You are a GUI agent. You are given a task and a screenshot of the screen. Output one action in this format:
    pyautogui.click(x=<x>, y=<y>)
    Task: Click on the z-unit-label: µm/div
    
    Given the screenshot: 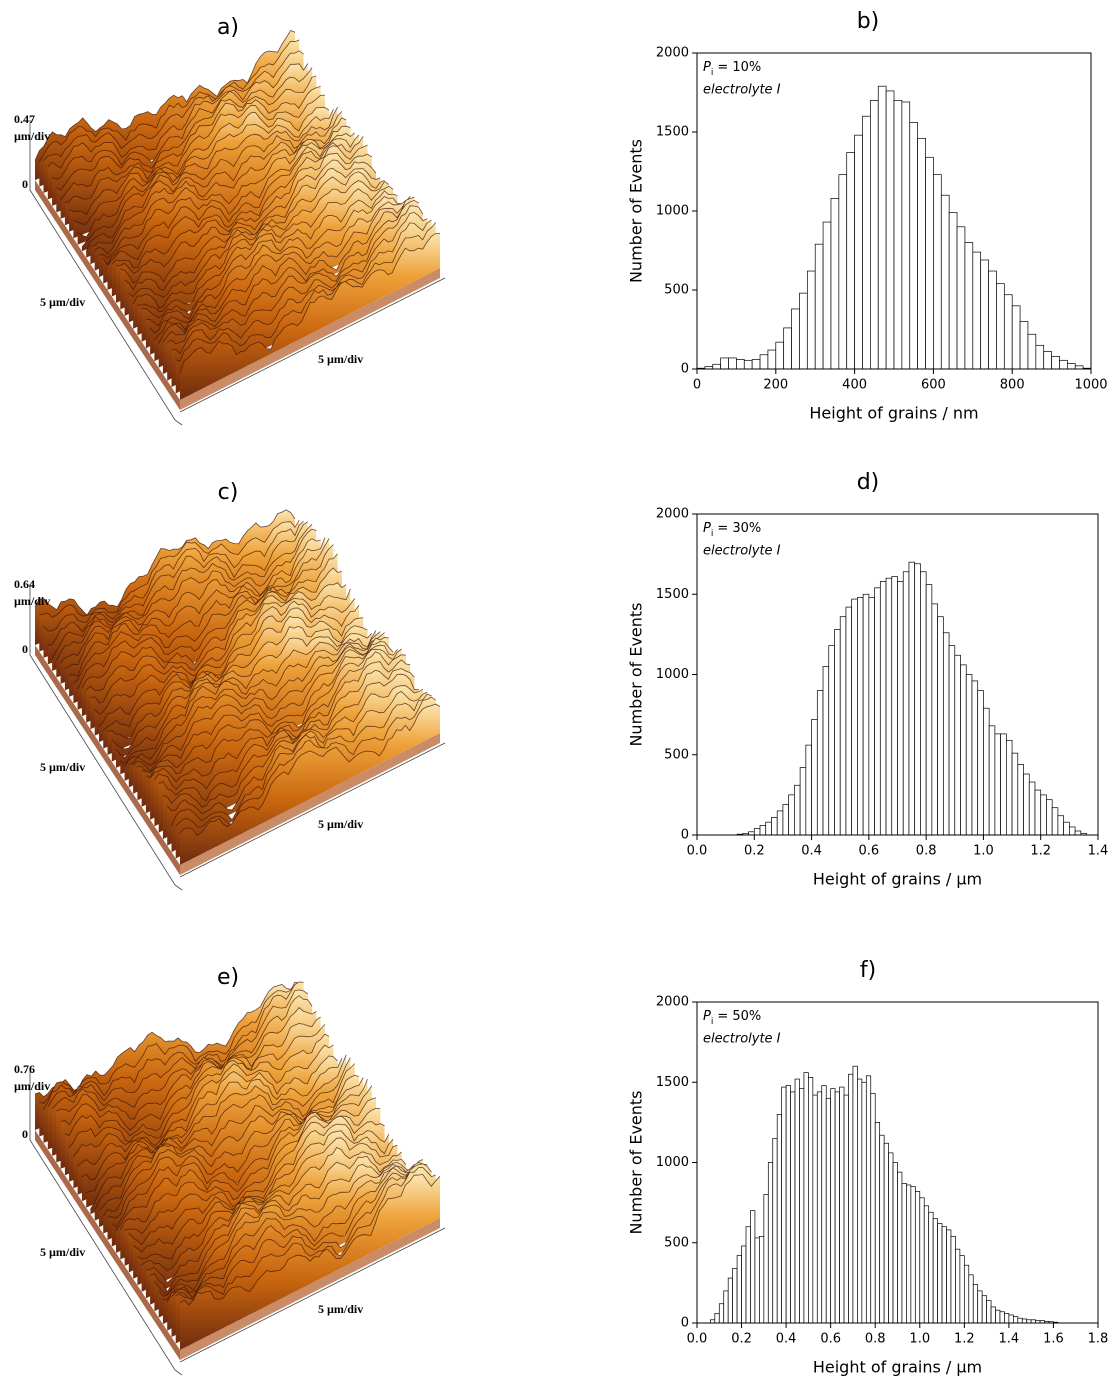 What is the action you would take?
    pyautogui.click(x=32, y=136)
    